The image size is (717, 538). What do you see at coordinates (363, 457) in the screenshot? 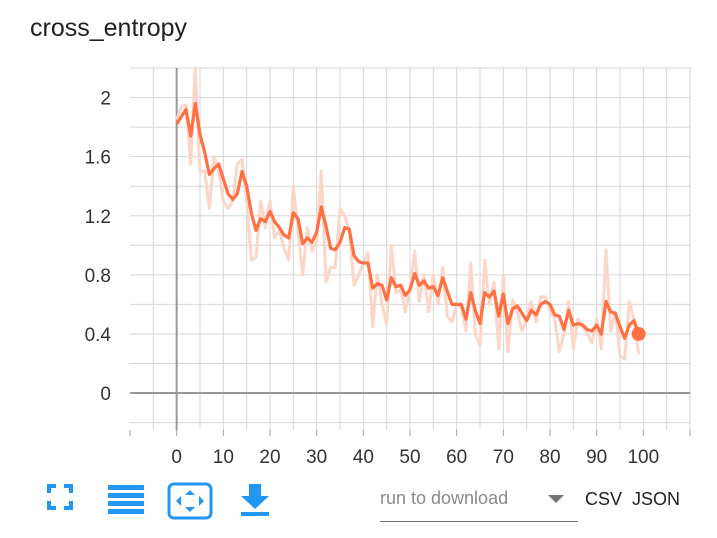
I see `x-tick-label: 40` at bounding box center [363, 457].